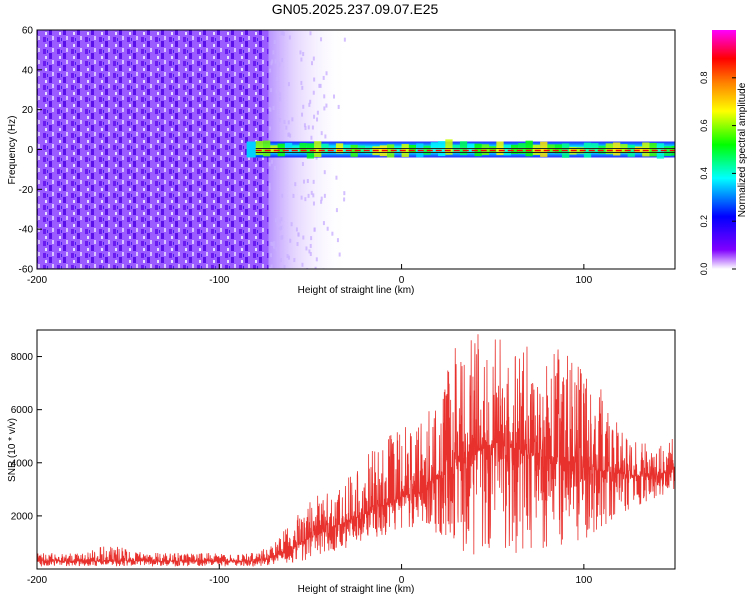  I want to click on spectrogram-x-axis-label: Height of straight line (km), so click(356, 290).